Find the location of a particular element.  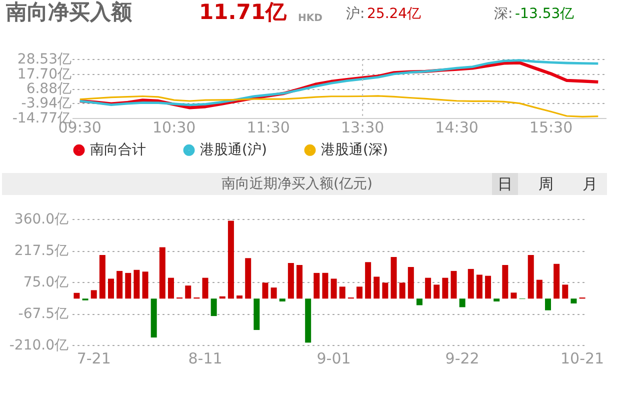

legend-label: 南向合计 is located at coordinates (118, 150).